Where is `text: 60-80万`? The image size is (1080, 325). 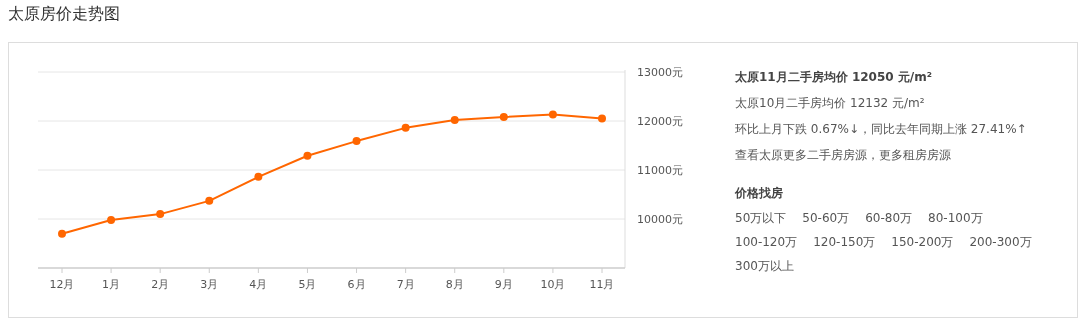 text: 60-80万 is located at coordinates (889, 218).